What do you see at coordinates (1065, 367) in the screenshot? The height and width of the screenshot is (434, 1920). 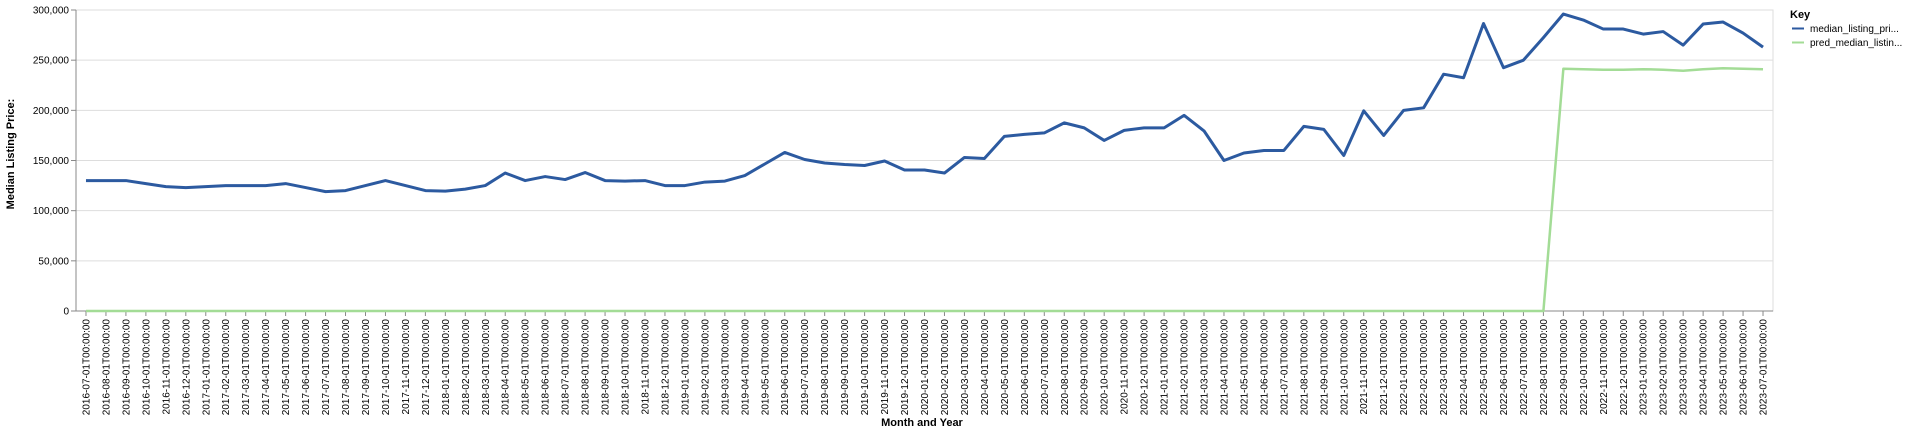 I see `x-tick-label: 2020-08-01T00:00:00` at bounding box center [1065, 367].